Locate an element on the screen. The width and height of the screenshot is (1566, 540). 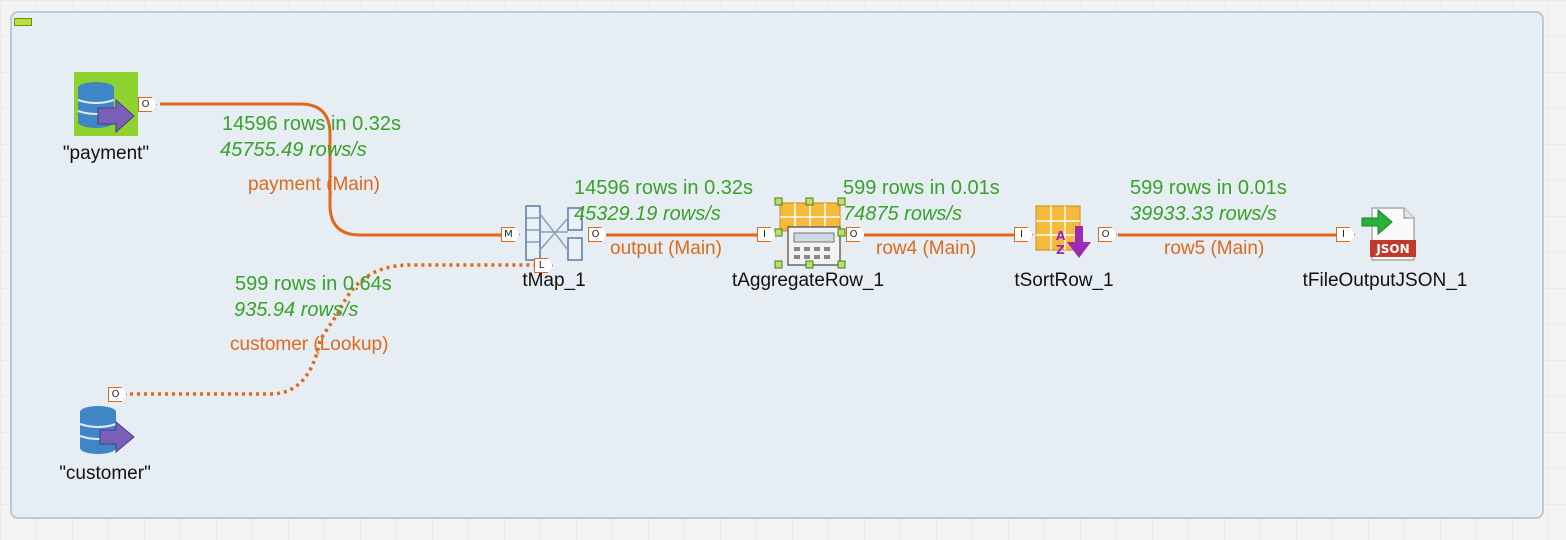
payment-link-rate: 45755.49 rows/s is located at coordinates (293, 150).